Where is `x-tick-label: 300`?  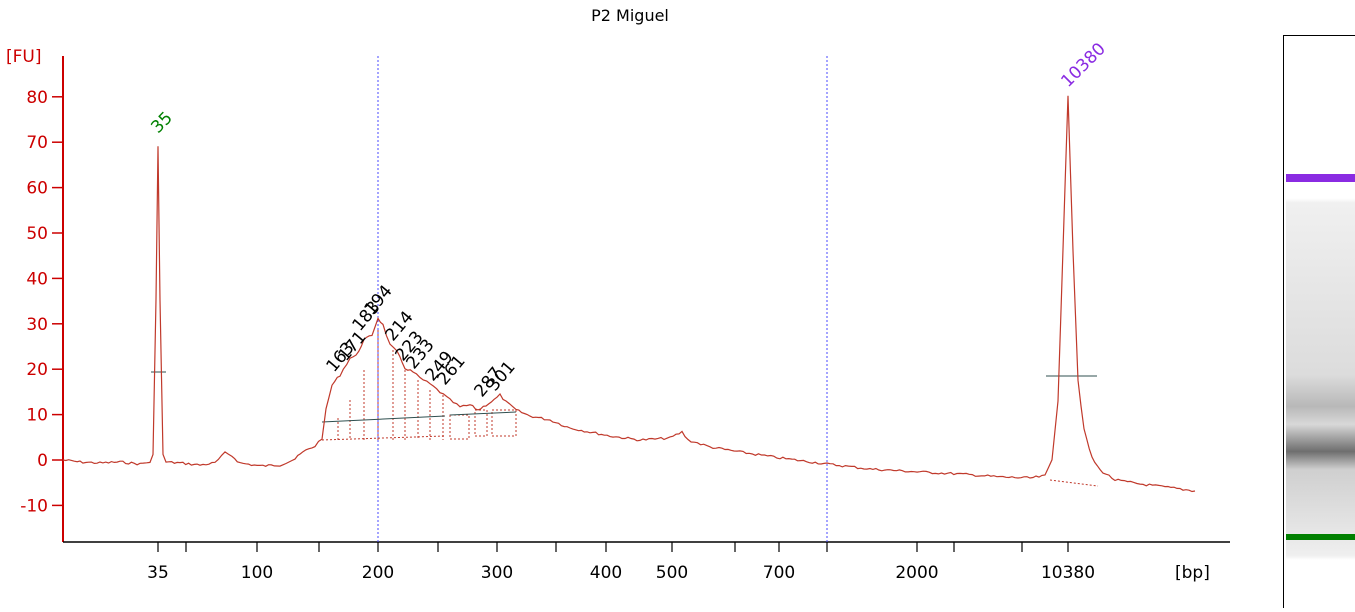 x-tick-label: 300 is located at coordinates (497, 573).